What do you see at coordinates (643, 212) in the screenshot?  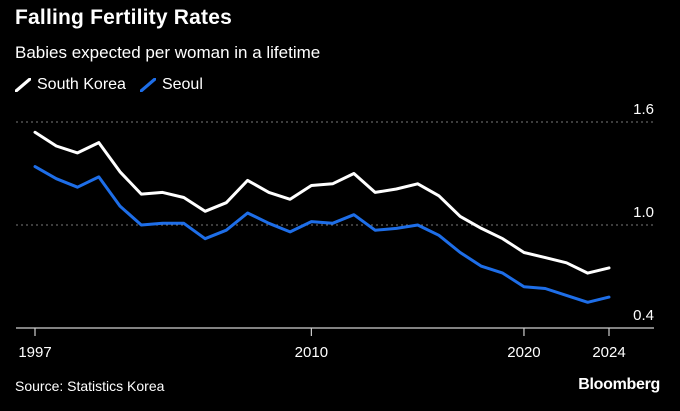 I see `y-tick-label: 1.0` at bounding box center [643, 212].